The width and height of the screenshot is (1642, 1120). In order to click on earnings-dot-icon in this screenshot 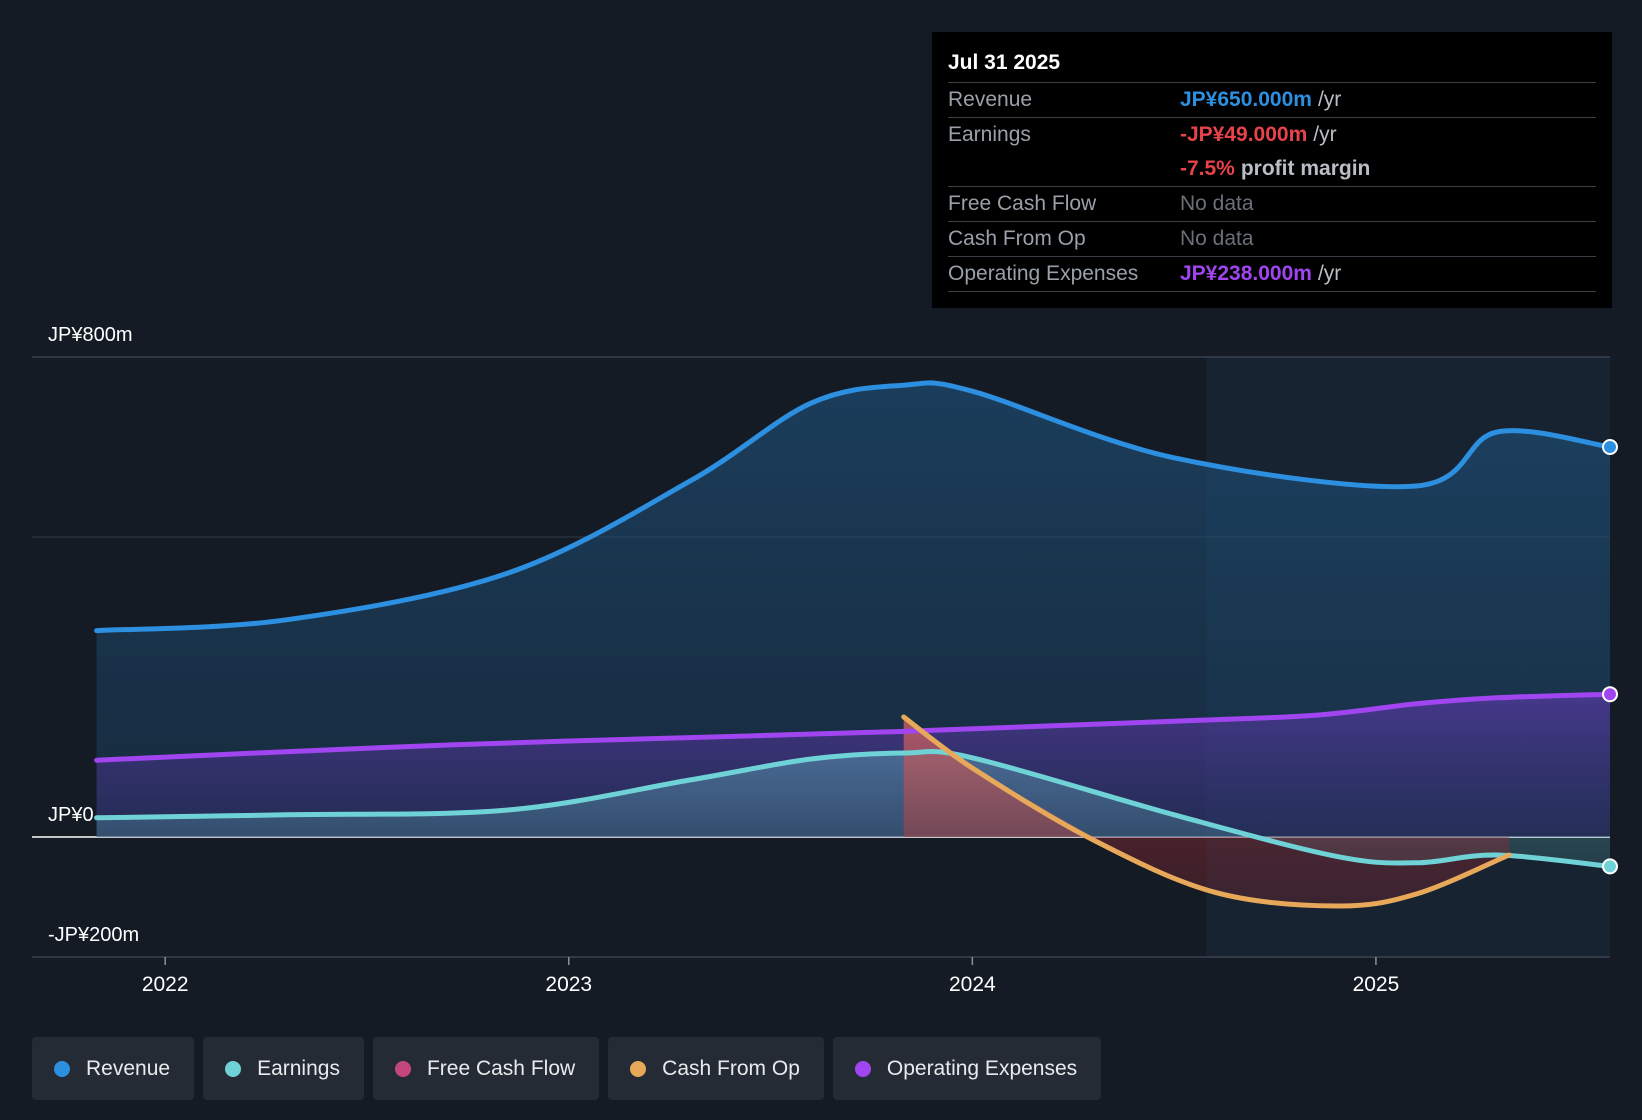, I will do `click(233, 1068)`.